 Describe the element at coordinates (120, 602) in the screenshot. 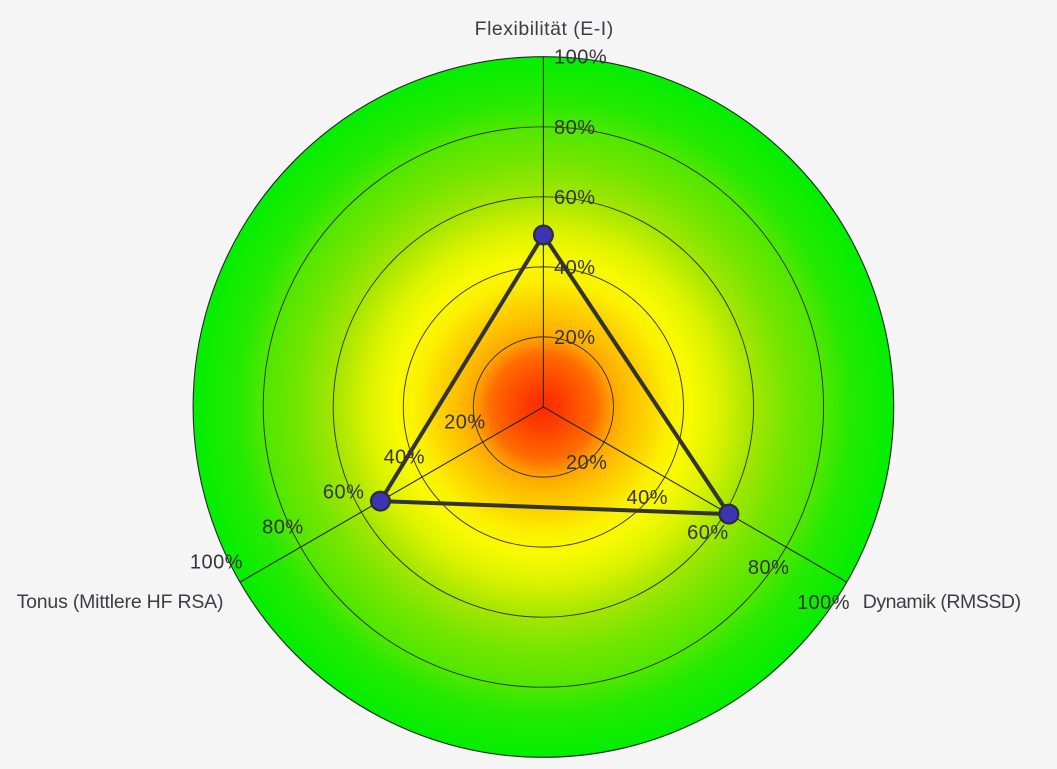

I see `svg-text: Tonus (Mittlere HF RSA)` at that location.